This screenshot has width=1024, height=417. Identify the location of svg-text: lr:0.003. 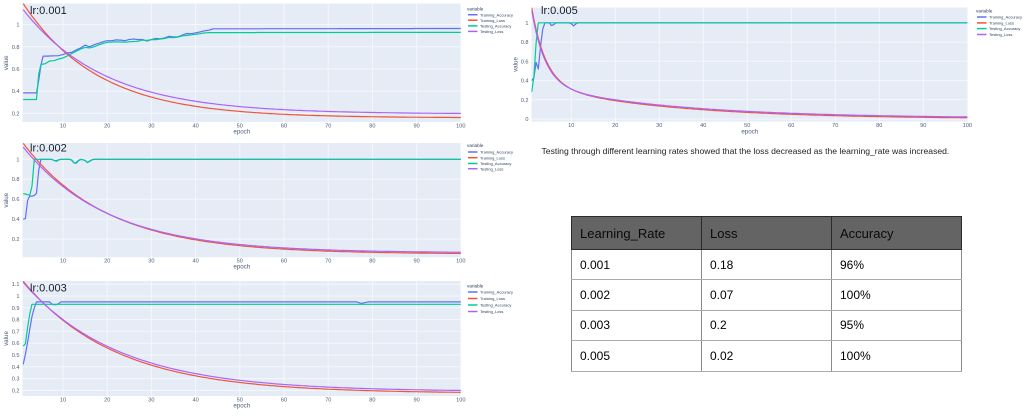
(48, 288).